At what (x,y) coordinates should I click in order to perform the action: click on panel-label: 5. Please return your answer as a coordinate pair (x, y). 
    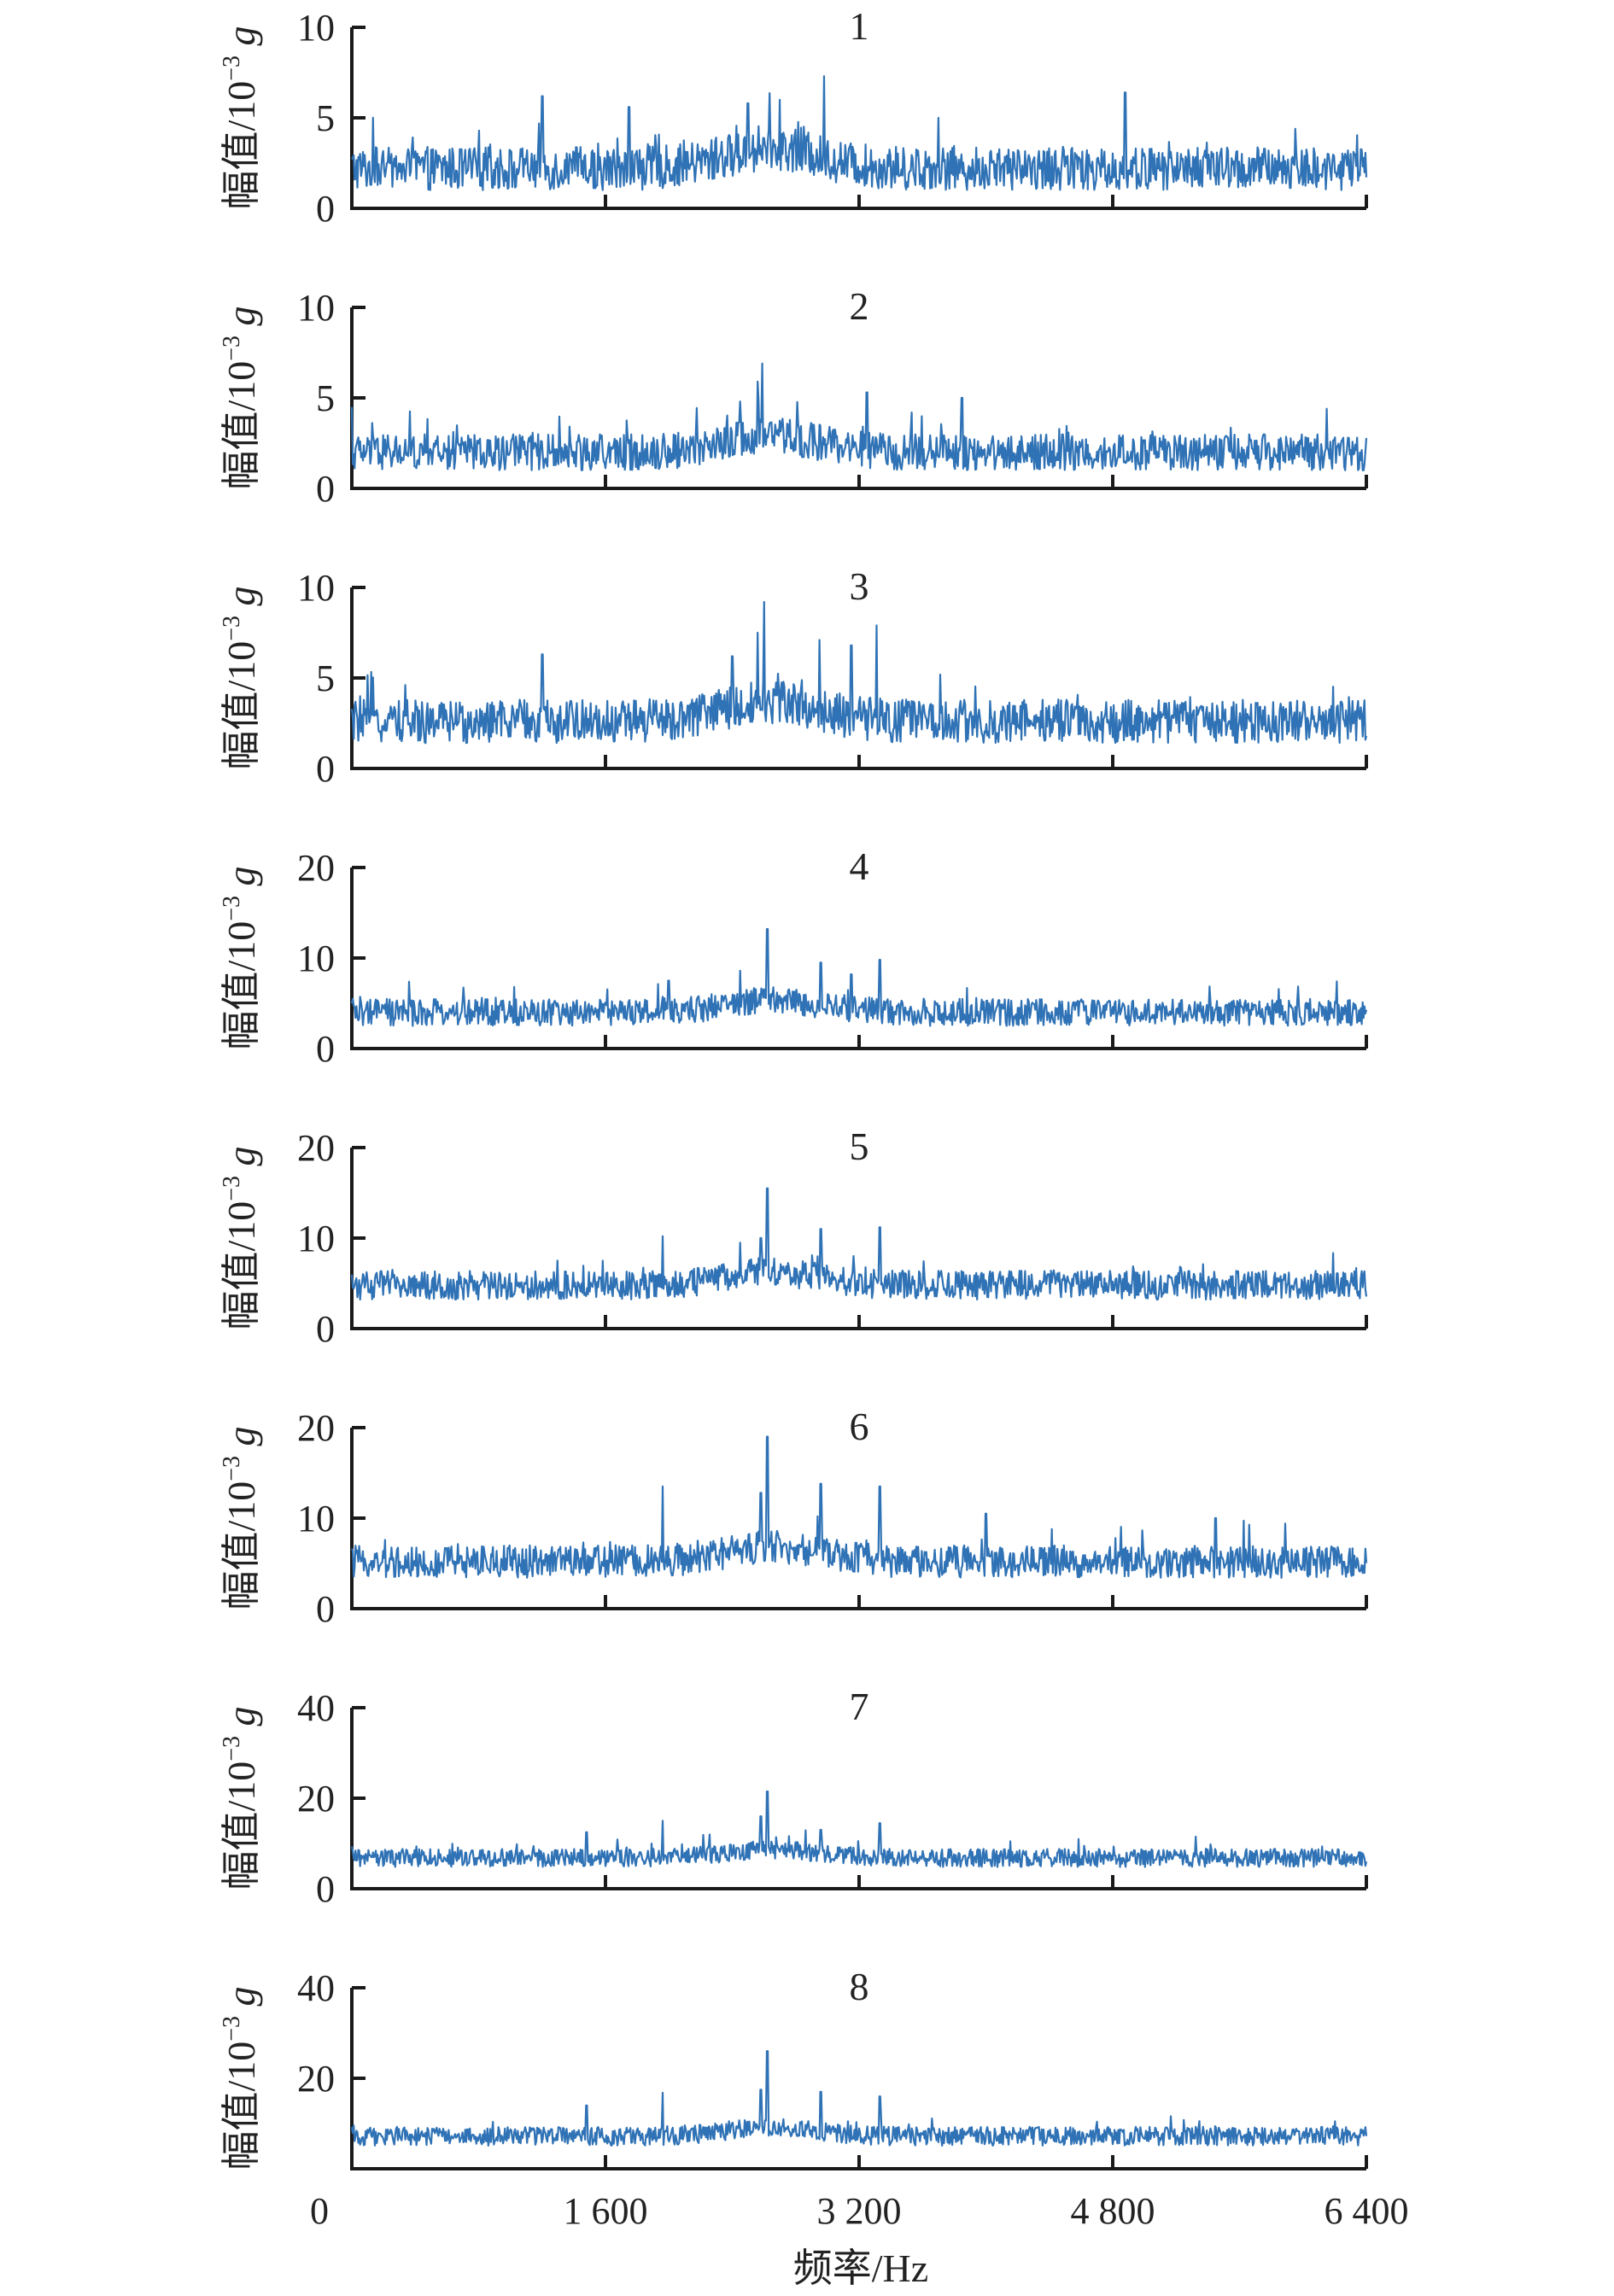
    Looking at the image, I should click on (860, 1146).